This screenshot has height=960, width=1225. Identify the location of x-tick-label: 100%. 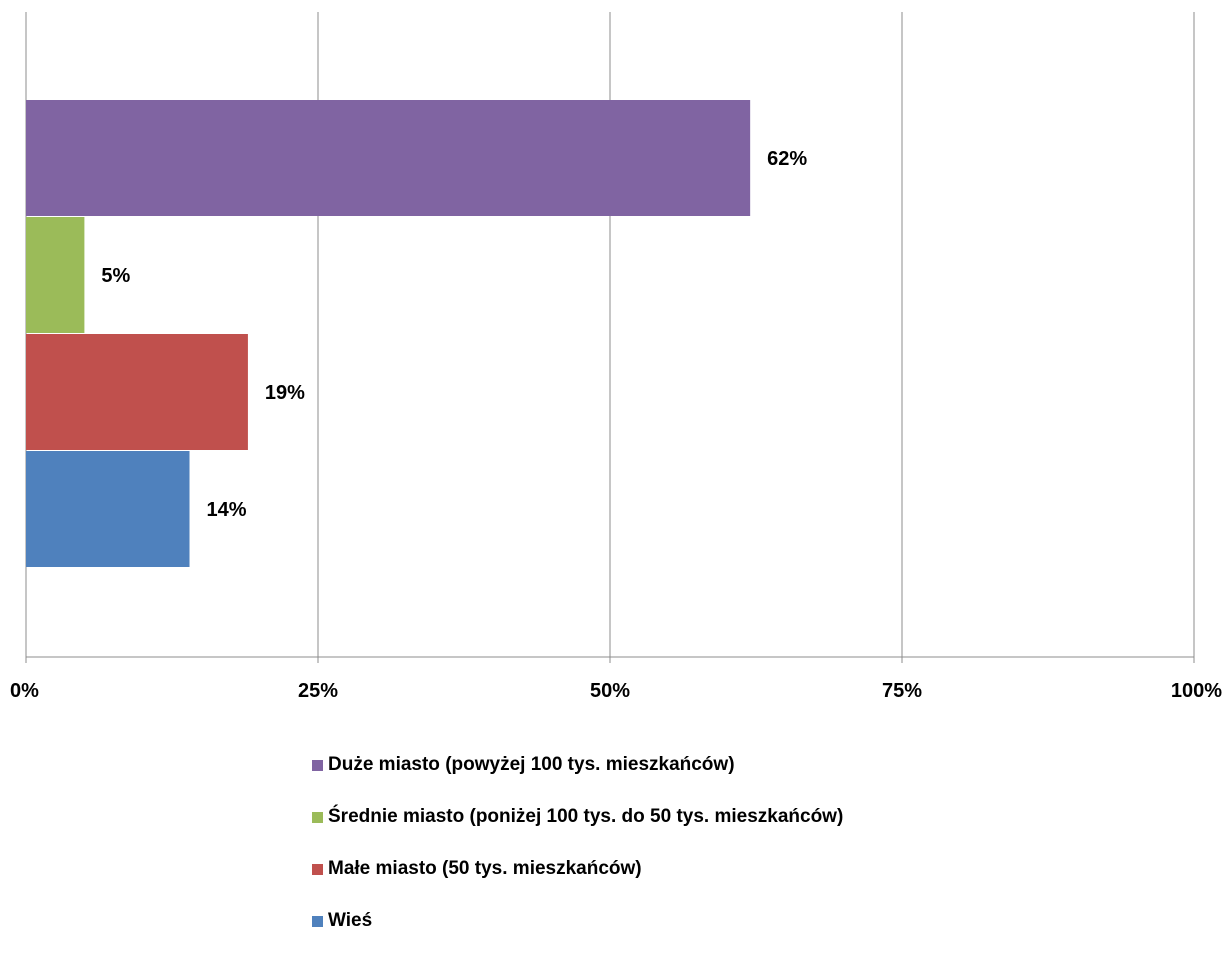
(1196, 691).